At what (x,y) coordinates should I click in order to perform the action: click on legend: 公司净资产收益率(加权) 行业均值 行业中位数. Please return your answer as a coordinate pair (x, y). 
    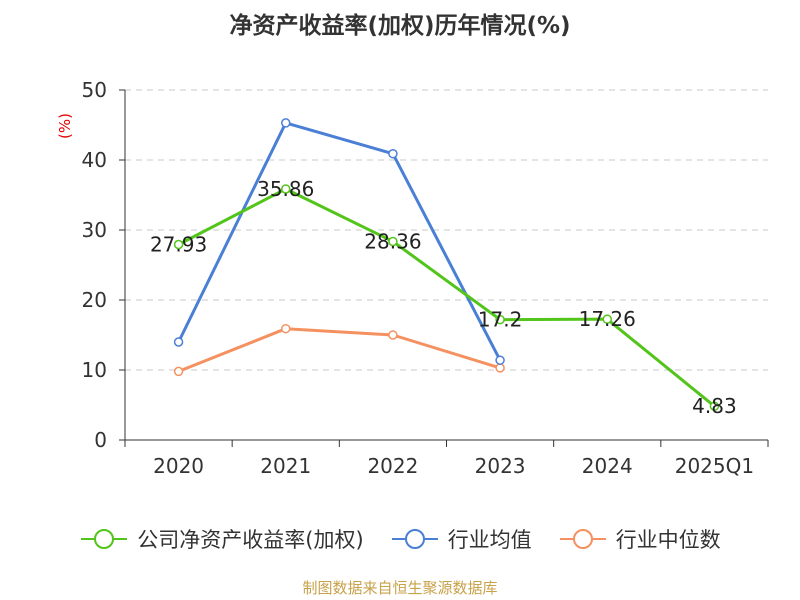
    Looking at the image, I should click on (400, 539).